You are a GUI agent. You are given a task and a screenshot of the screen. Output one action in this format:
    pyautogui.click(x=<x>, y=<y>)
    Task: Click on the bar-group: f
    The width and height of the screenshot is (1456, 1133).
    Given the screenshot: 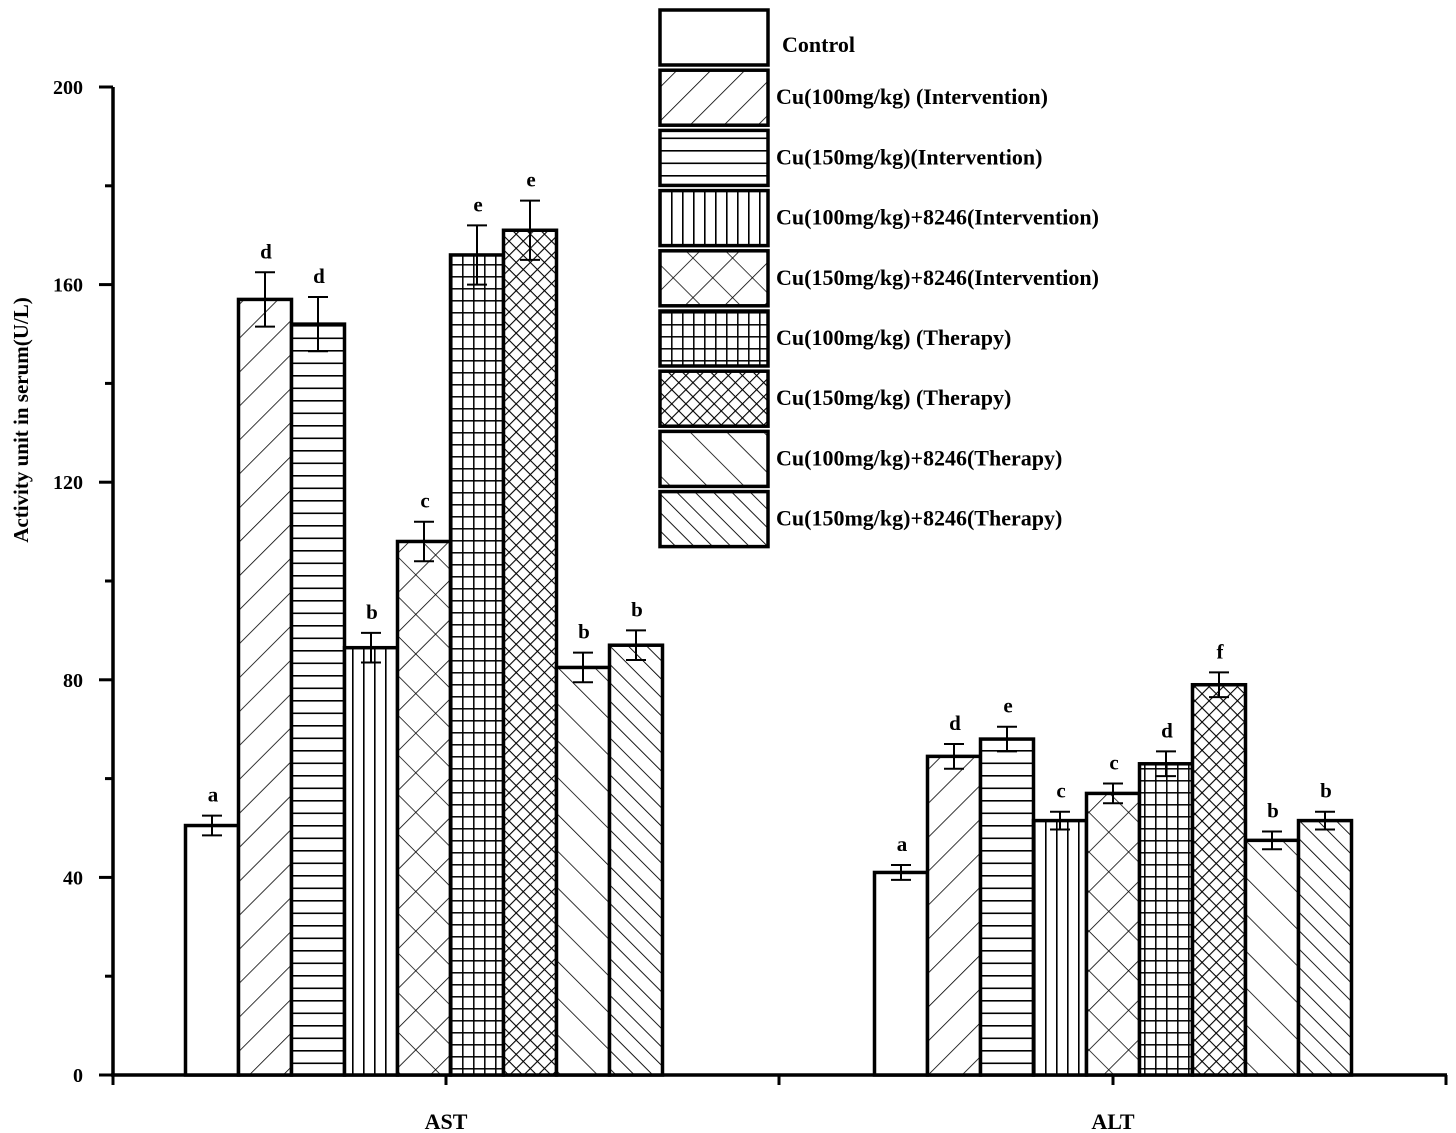 What is the action you would take?
    pyautogui.click(x=1219, y=858)
    